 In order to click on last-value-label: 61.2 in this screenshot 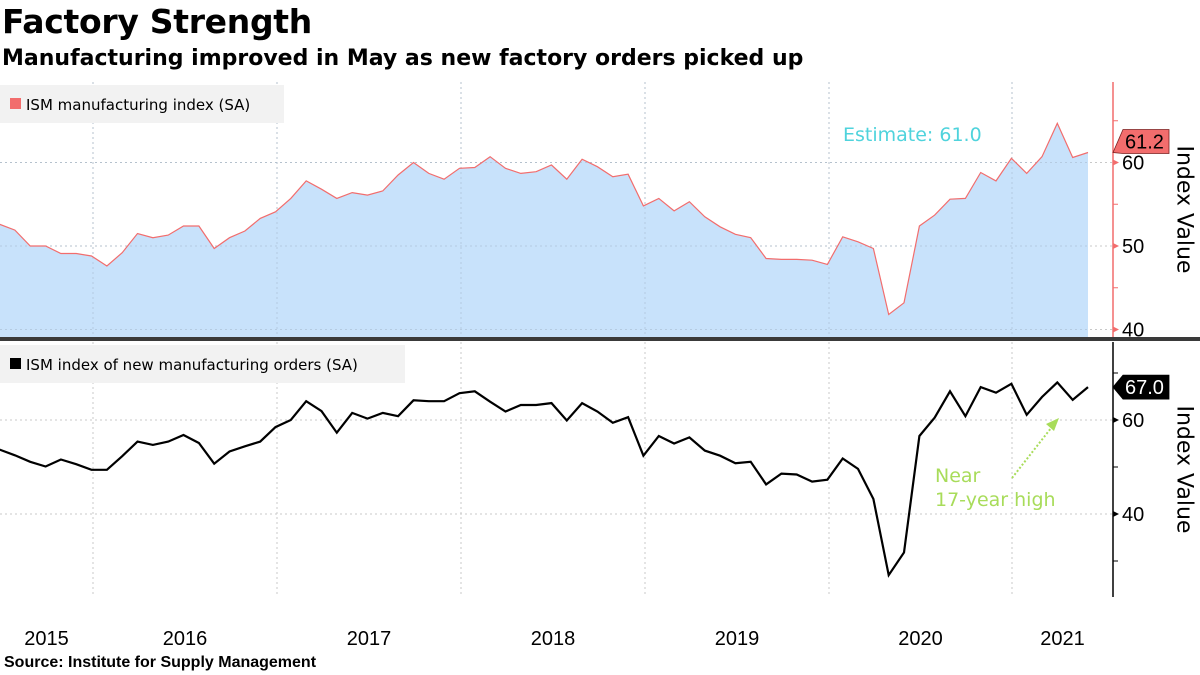, I will do `click(1144, 142)`.